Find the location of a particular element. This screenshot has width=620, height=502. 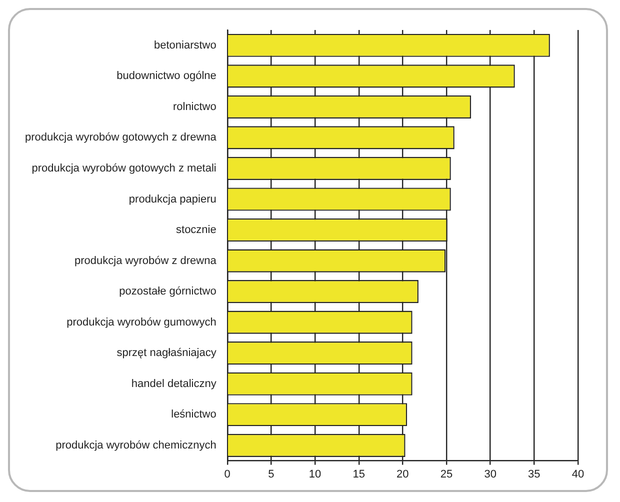

y-tick-label: produkcja wyrobów gotowych z drewna is located at coordinates (121, 138).